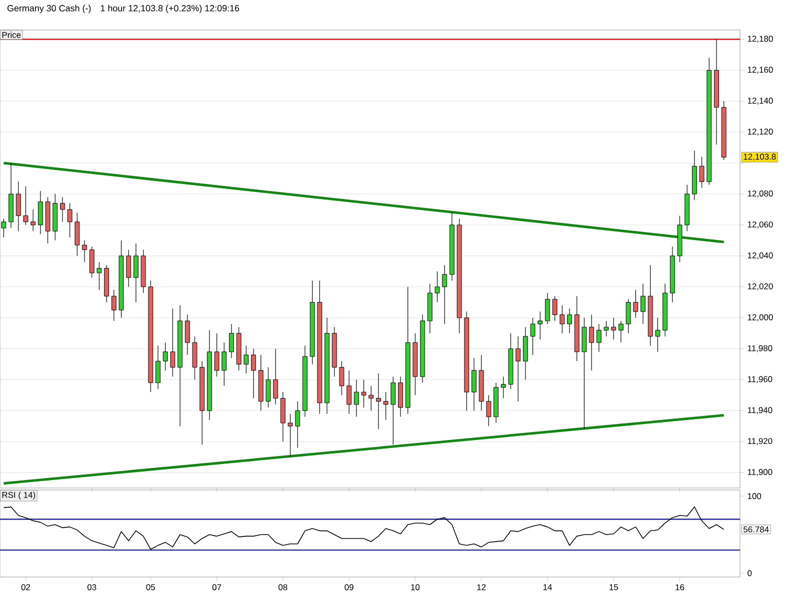 The height and width of the screenshot is (600, 800). What do you see at coordinates (760, 39) in the screenshot?
I see `y-tick-label: 12,180` at bounding box center [760, 39].